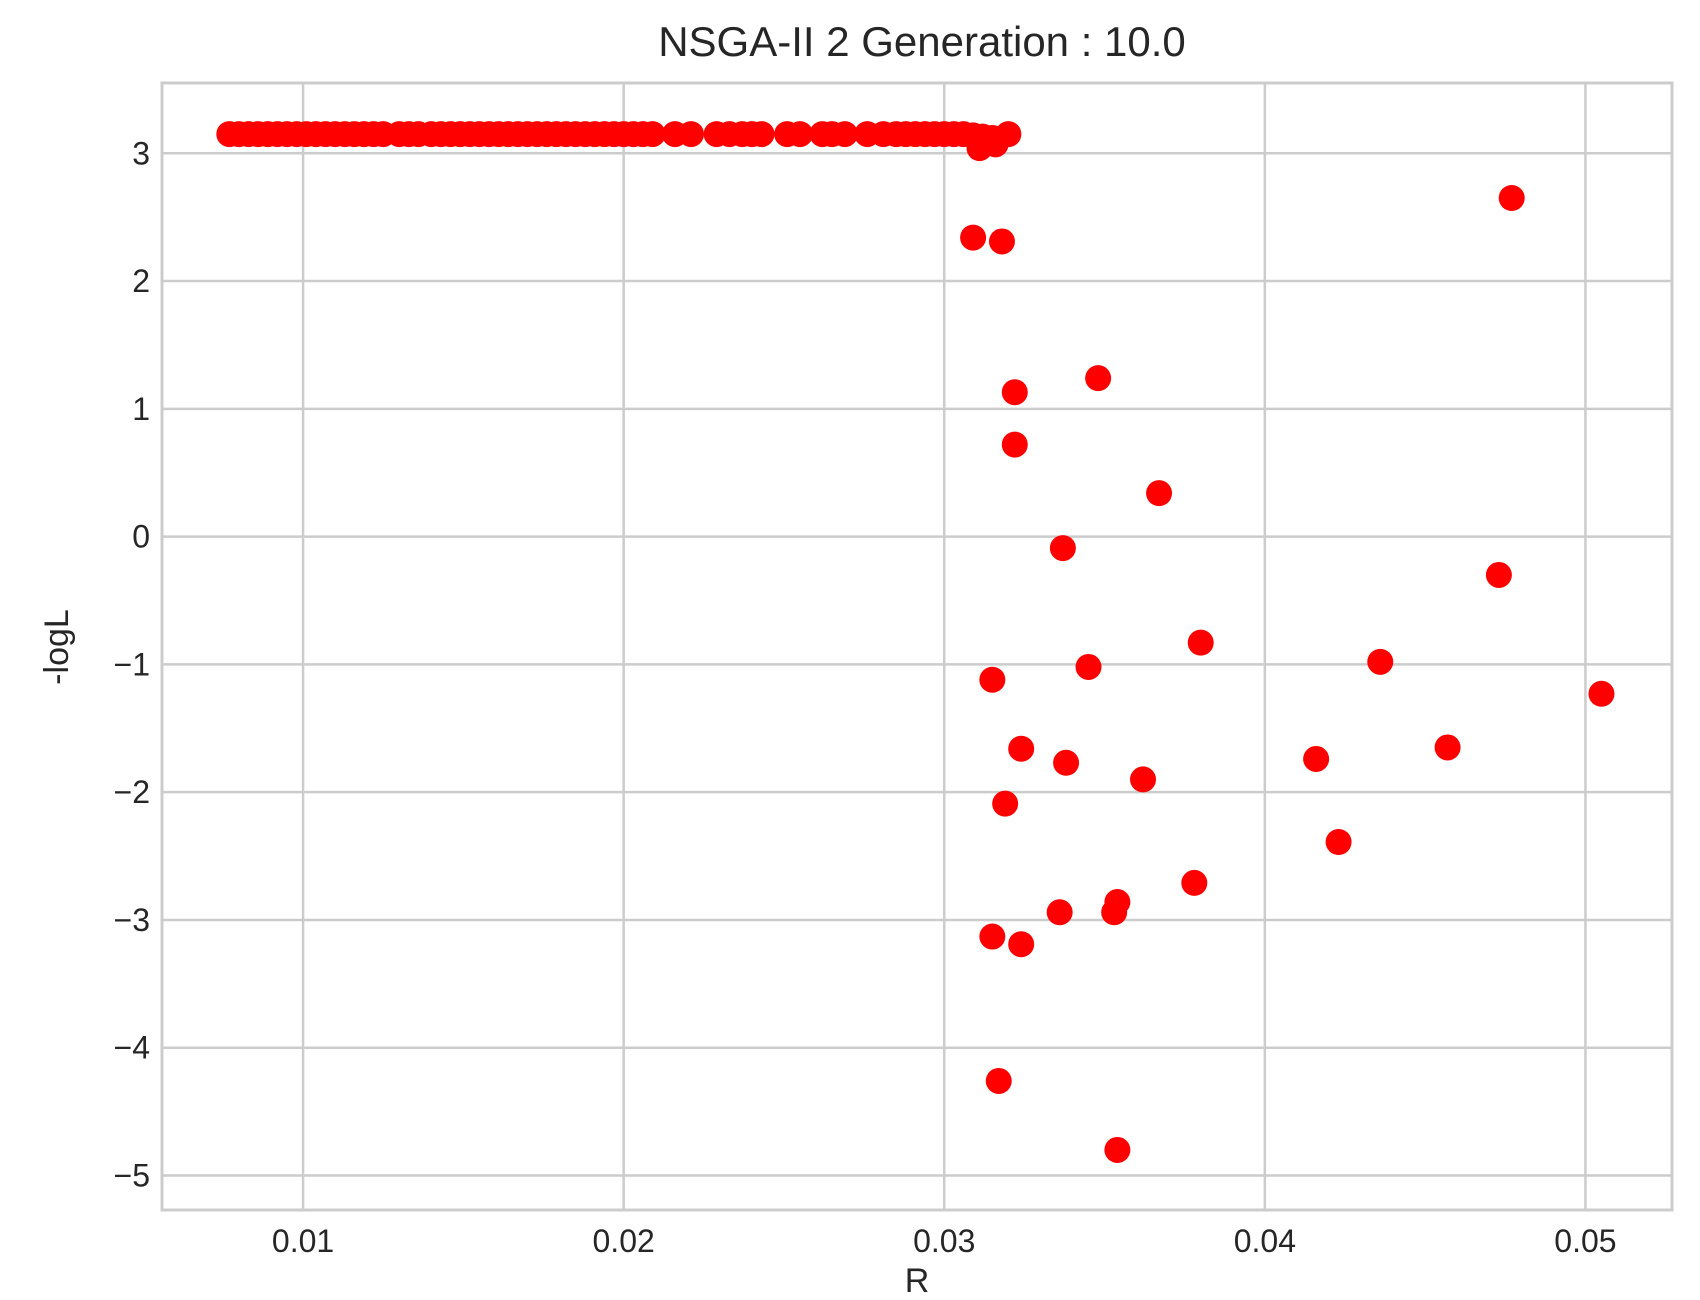 The width and height of the screenshot is (1700, 1300). What do you see at coordinates (141, 409) in the screenshot?
I see `y-tick-label: 1` at bounding box center [141, 409].